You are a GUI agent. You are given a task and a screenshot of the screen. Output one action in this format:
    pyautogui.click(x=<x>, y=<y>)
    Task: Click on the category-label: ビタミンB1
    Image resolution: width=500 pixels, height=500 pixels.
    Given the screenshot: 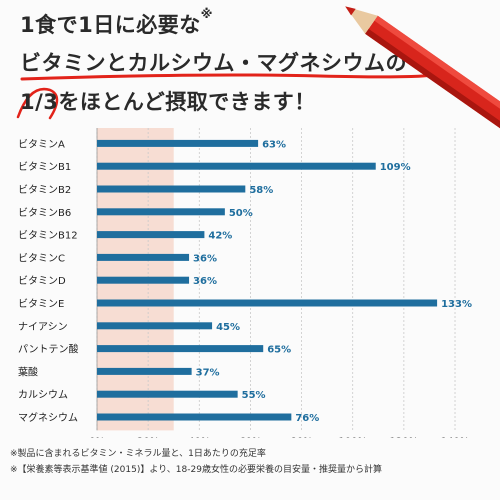 What is the action you would take?
    pyautogui.click(x=44, y=167)
    